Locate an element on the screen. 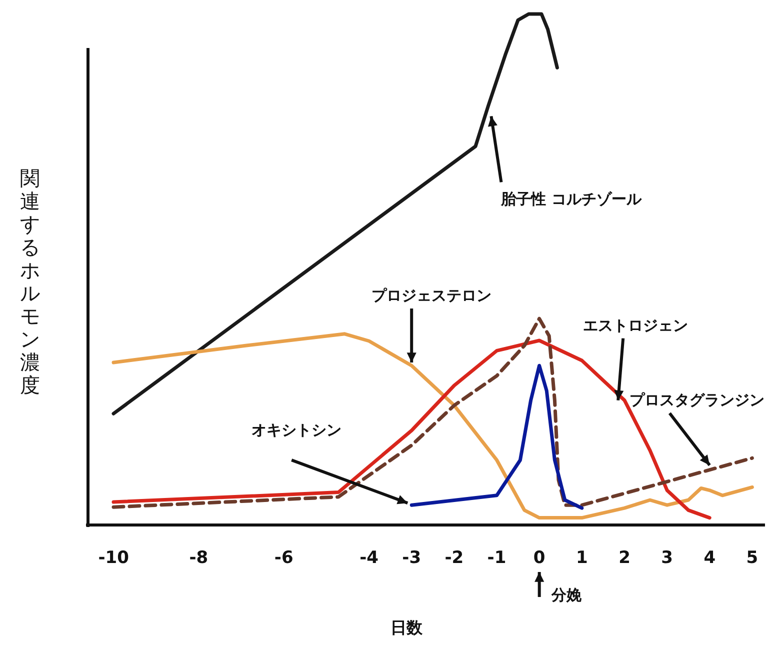 The image size is (782, 648). x-tick-label: 0 is located at coordinates (539, 558).